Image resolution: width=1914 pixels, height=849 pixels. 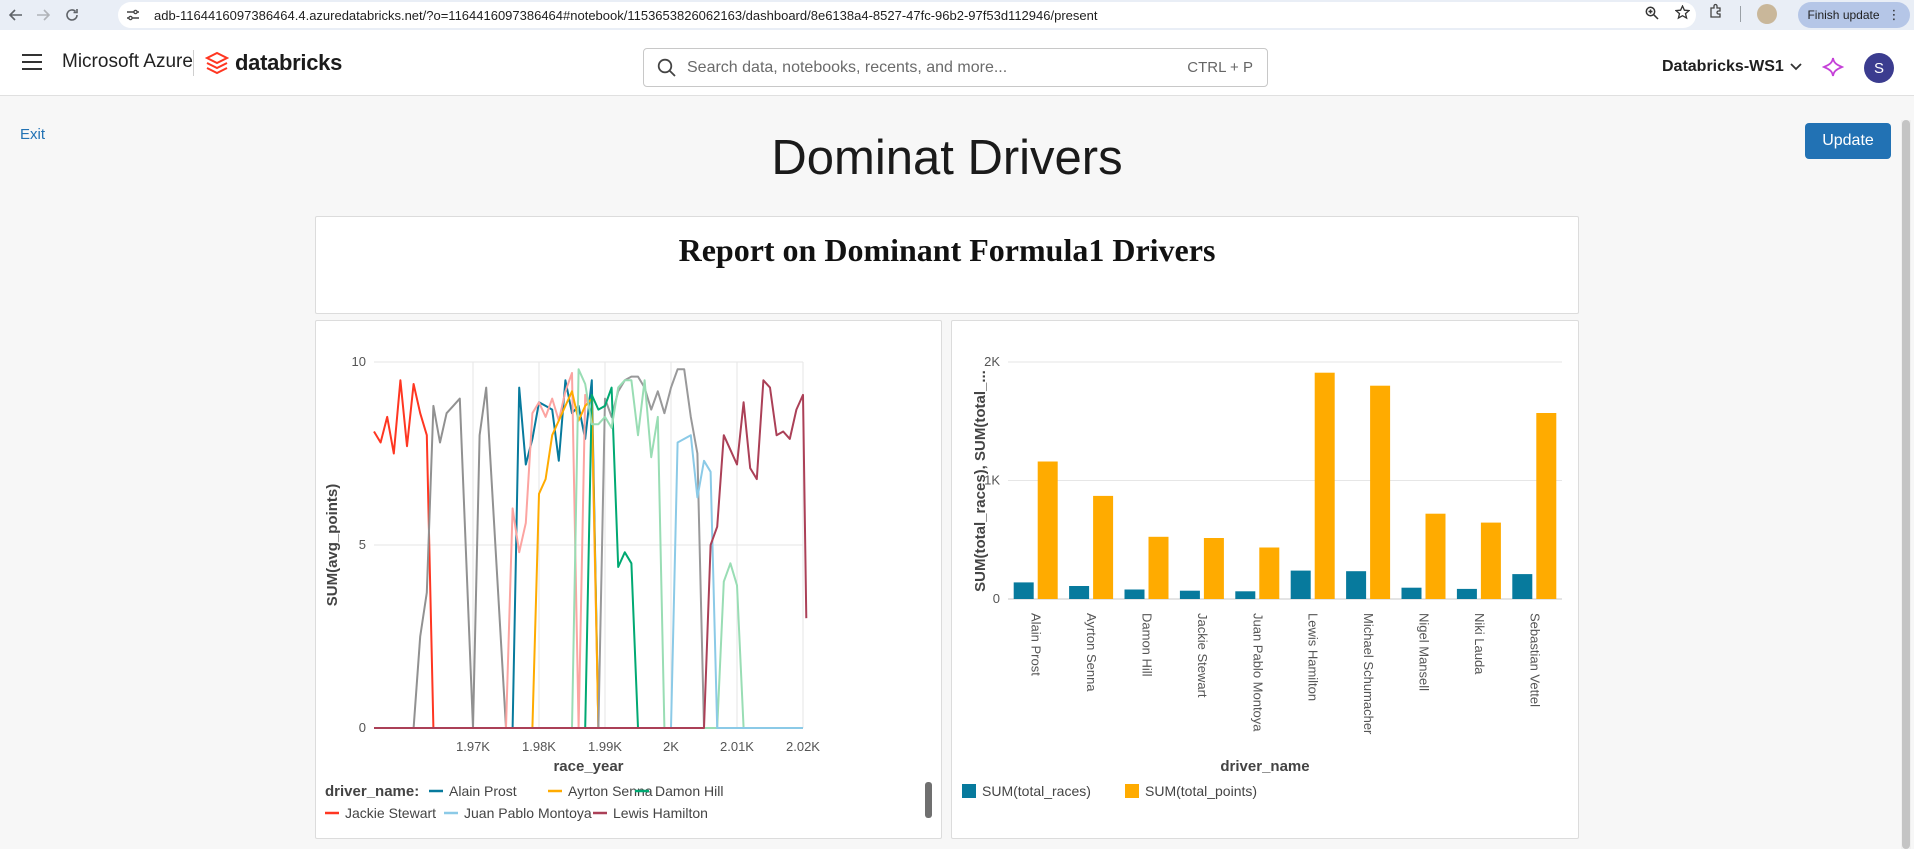 I want to click on forward-icon, so click(x=43, y=15).